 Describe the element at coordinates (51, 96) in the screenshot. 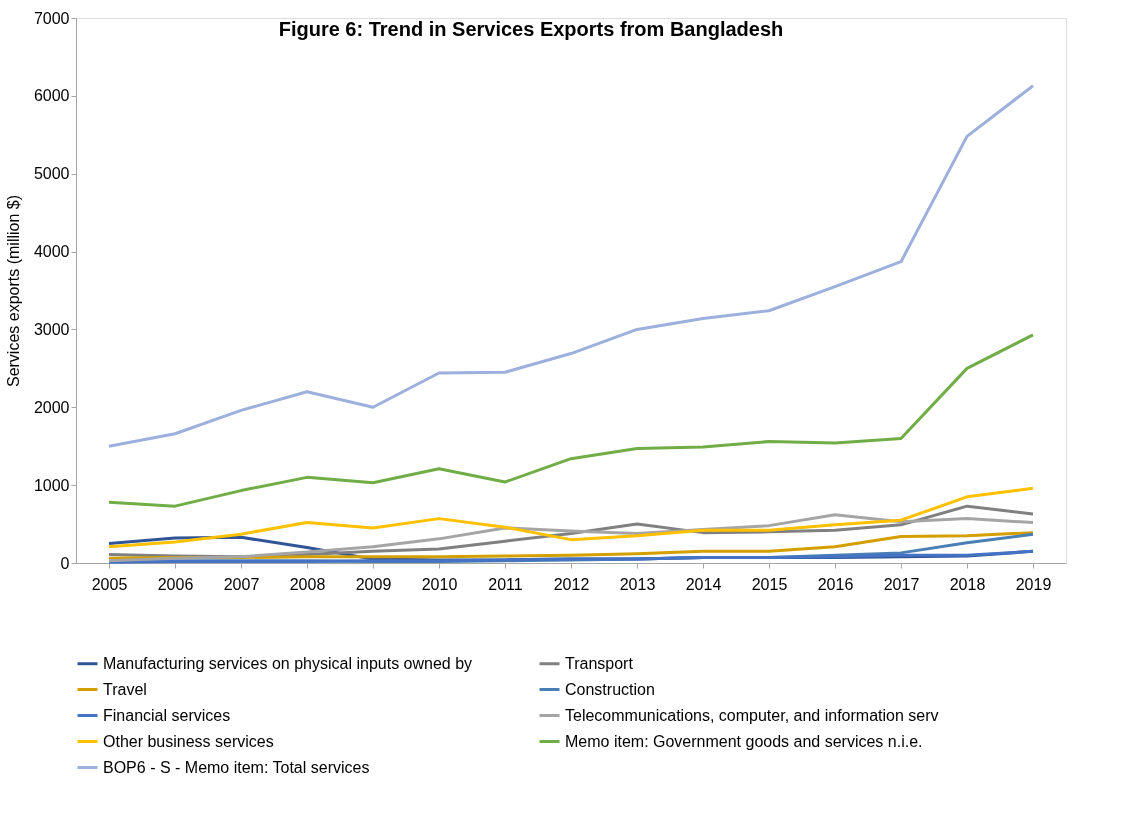

I see `y-tick-label: 6000` at that location.